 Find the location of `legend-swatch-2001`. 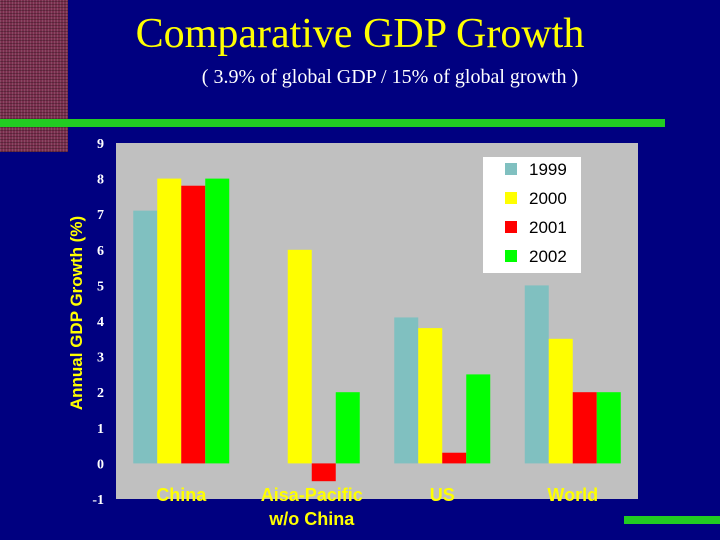

legend-swatch-2001 is located at coordinates (511, 227).